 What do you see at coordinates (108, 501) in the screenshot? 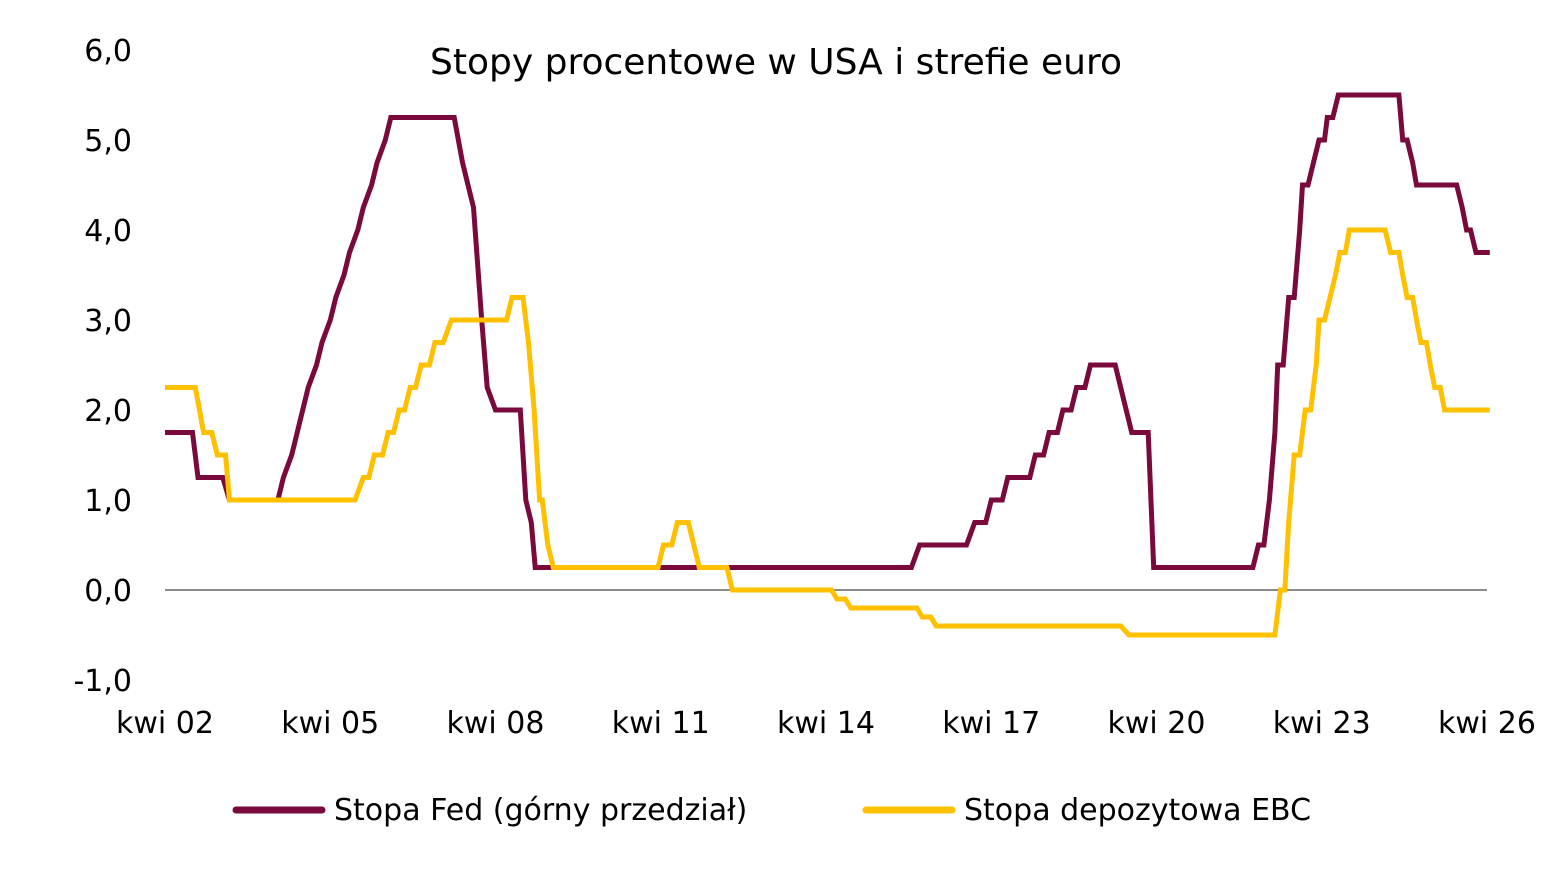
I see `y-tick-label: 1,0` at bounding box center [108, 501].